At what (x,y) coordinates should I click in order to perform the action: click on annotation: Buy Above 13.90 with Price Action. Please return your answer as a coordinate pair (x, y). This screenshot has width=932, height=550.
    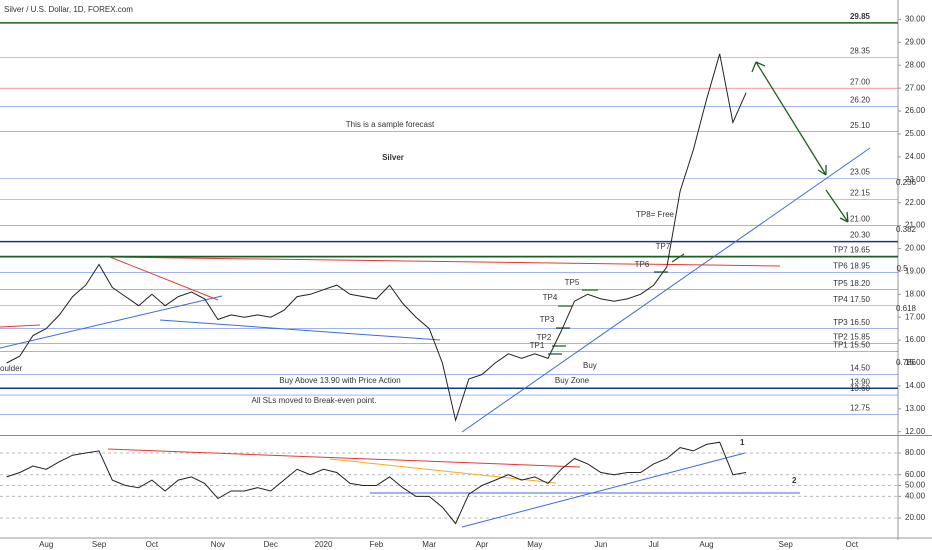
    Looking at the image, I should click on (339, 380).